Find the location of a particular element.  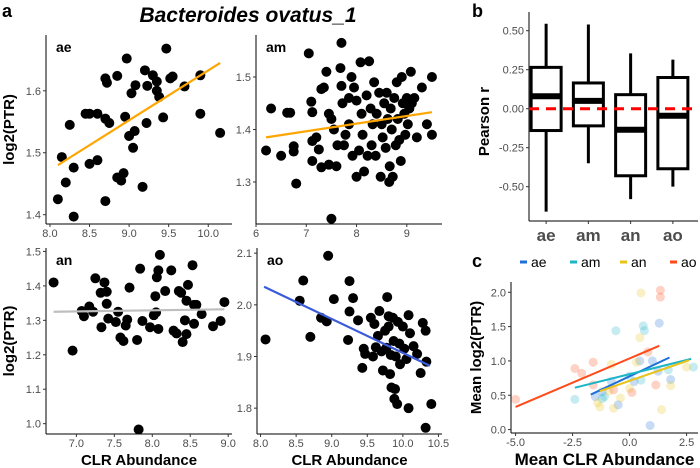

x-tick-label: 10.5 is located at coordinates (438, 444).